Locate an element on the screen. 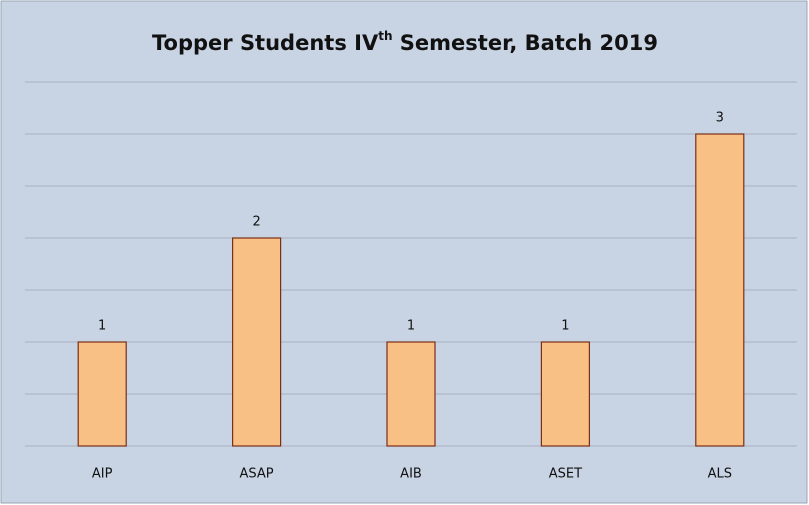 This screenshot has width=809, height=505. value-label: 3 is located at coordinates (720, 118).